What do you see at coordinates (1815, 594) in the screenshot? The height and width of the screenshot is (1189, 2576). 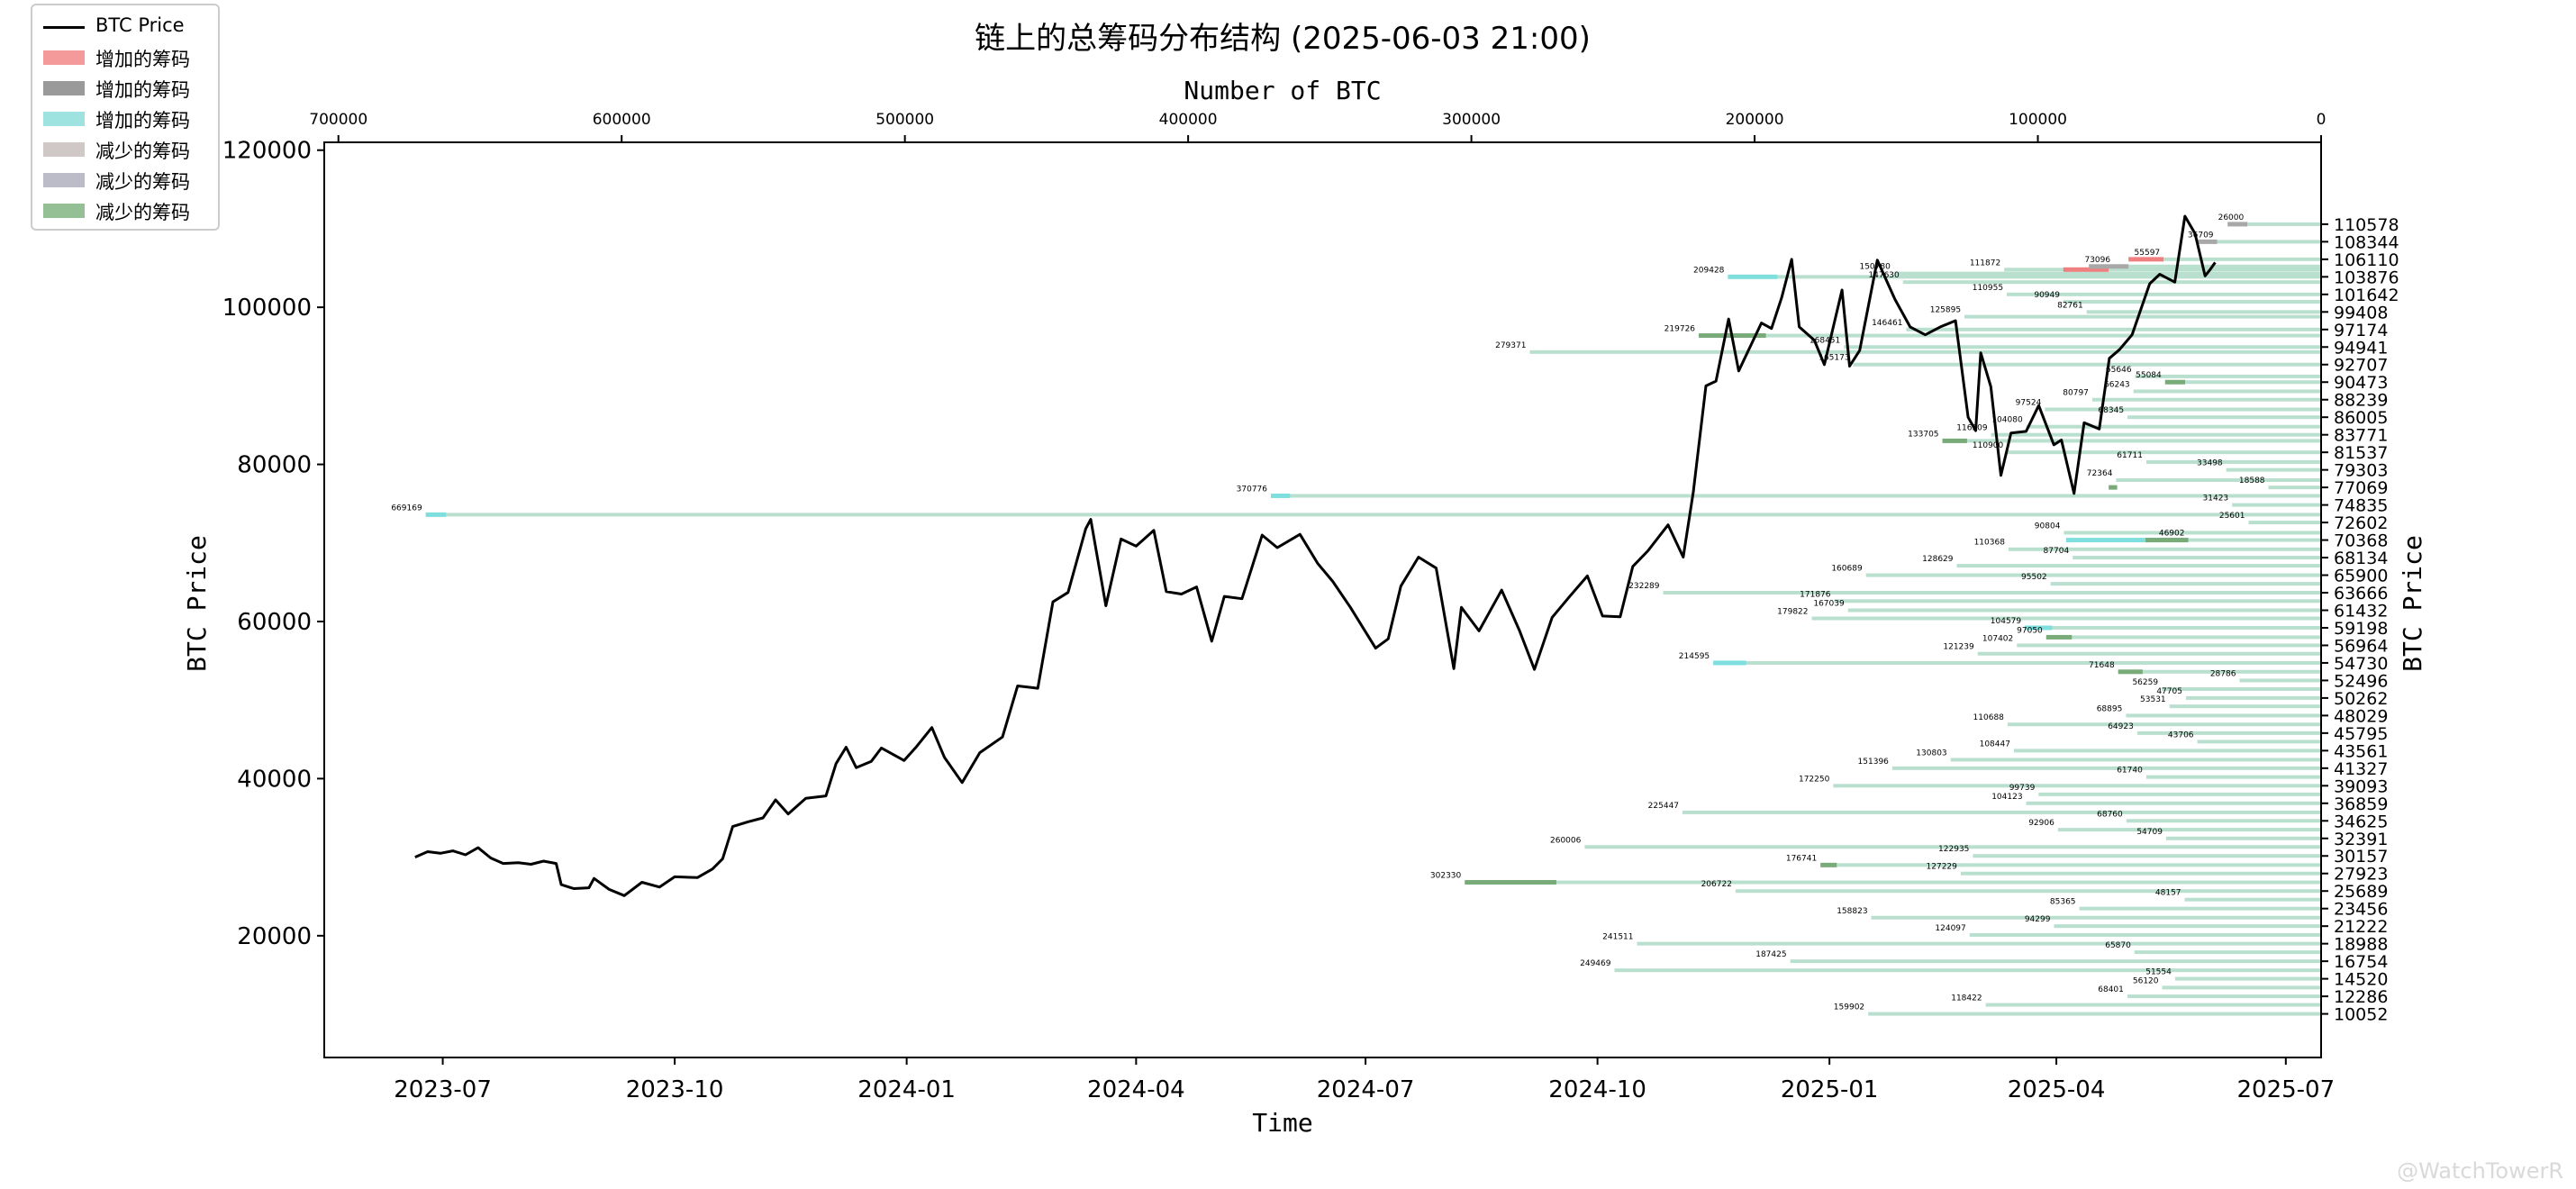 I see `distribution-bar-label: 171876` at bounding box center [1815, 594].